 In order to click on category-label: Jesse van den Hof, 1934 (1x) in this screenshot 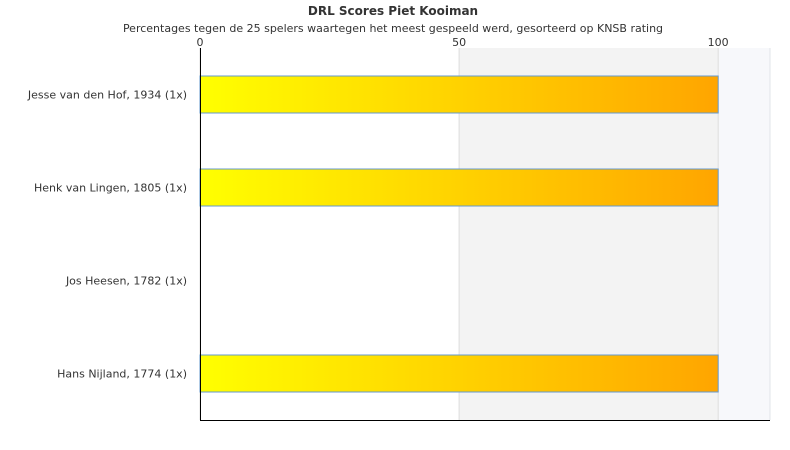, I will do `click(107, 95)`.